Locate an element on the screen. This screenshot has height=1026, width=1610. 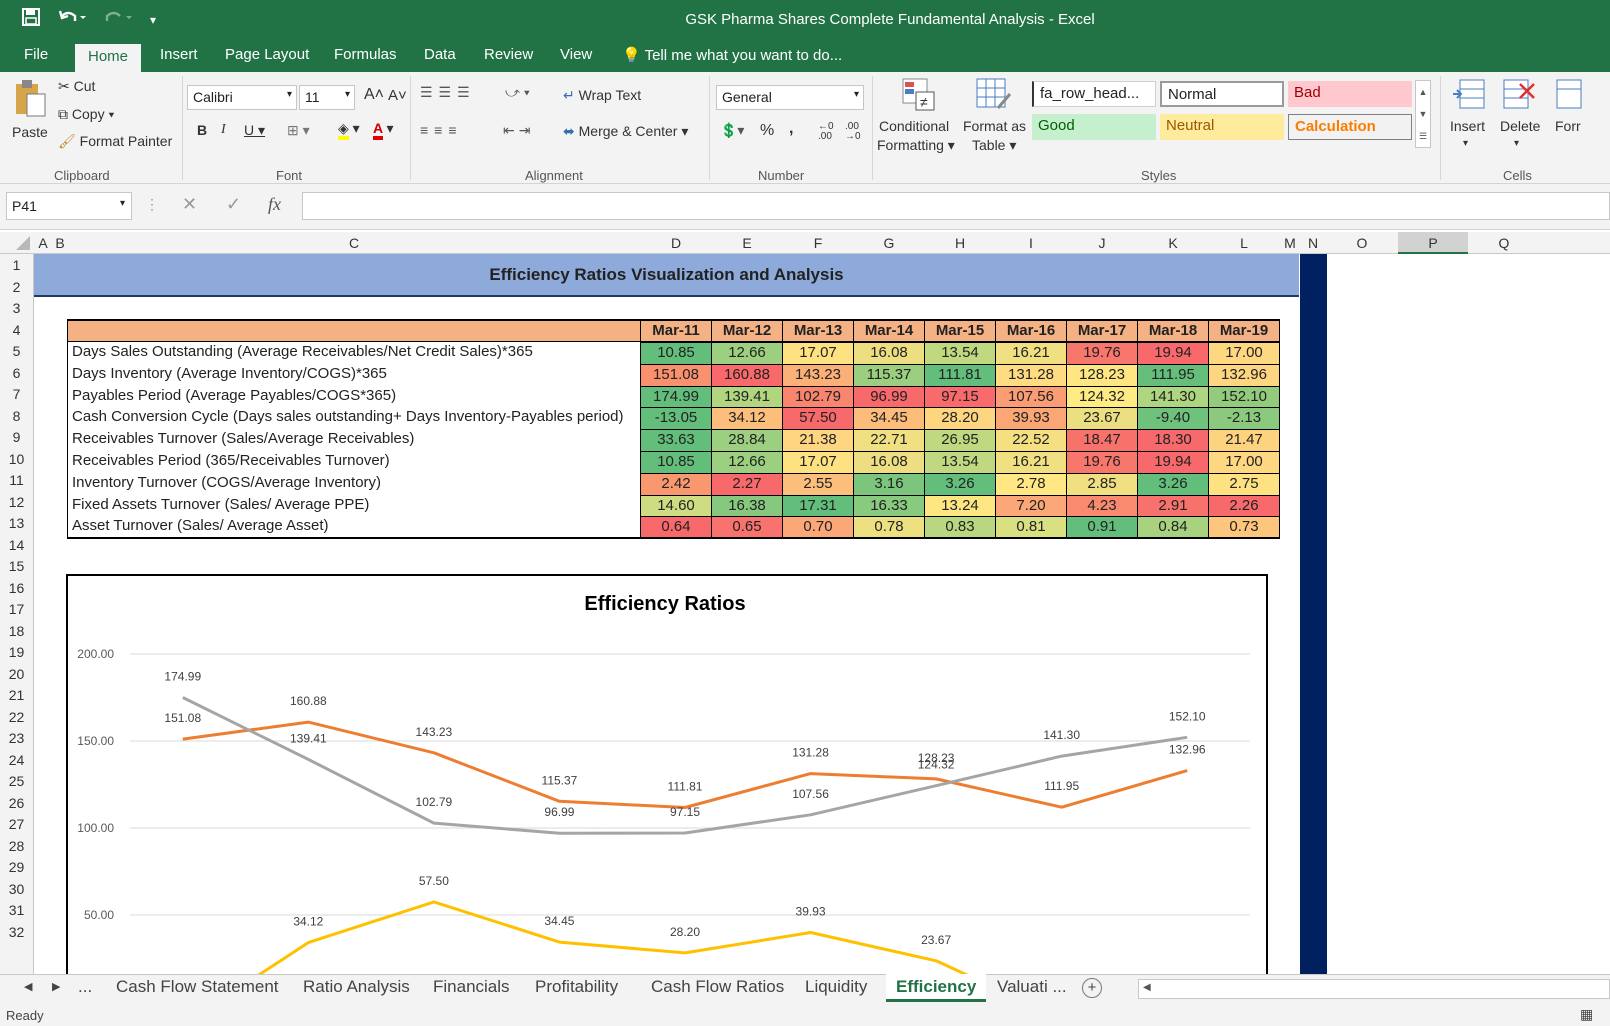
table-cell: 19.94 is located at coordinates (1173, 353).